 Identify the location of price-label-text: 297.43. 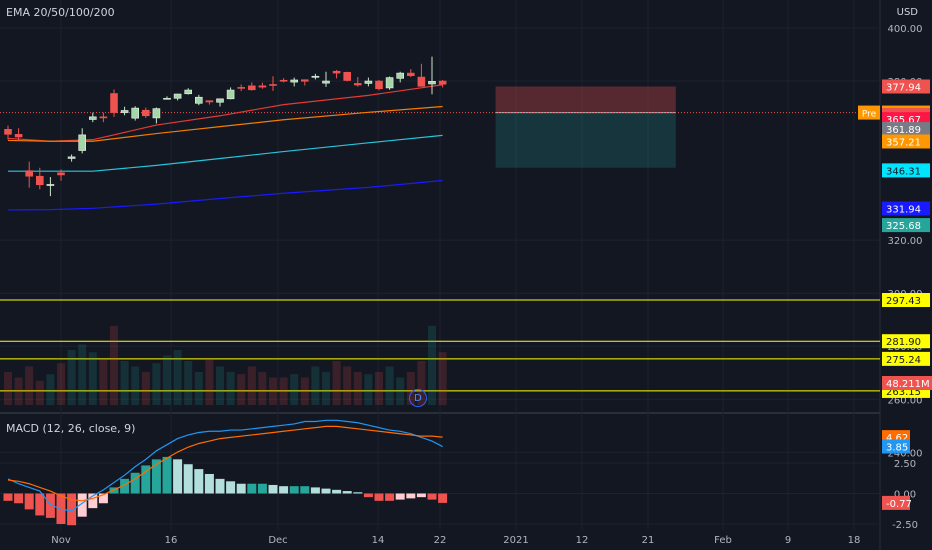
(903, 301).